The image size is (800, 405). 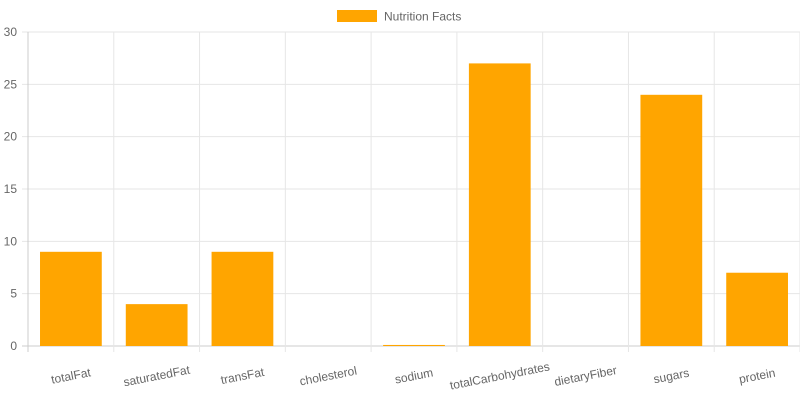 What do you see at coordinates (71, 376) in the screenshot?
I see `x-tick-label: totalFat` at bounding box center [71, 376].